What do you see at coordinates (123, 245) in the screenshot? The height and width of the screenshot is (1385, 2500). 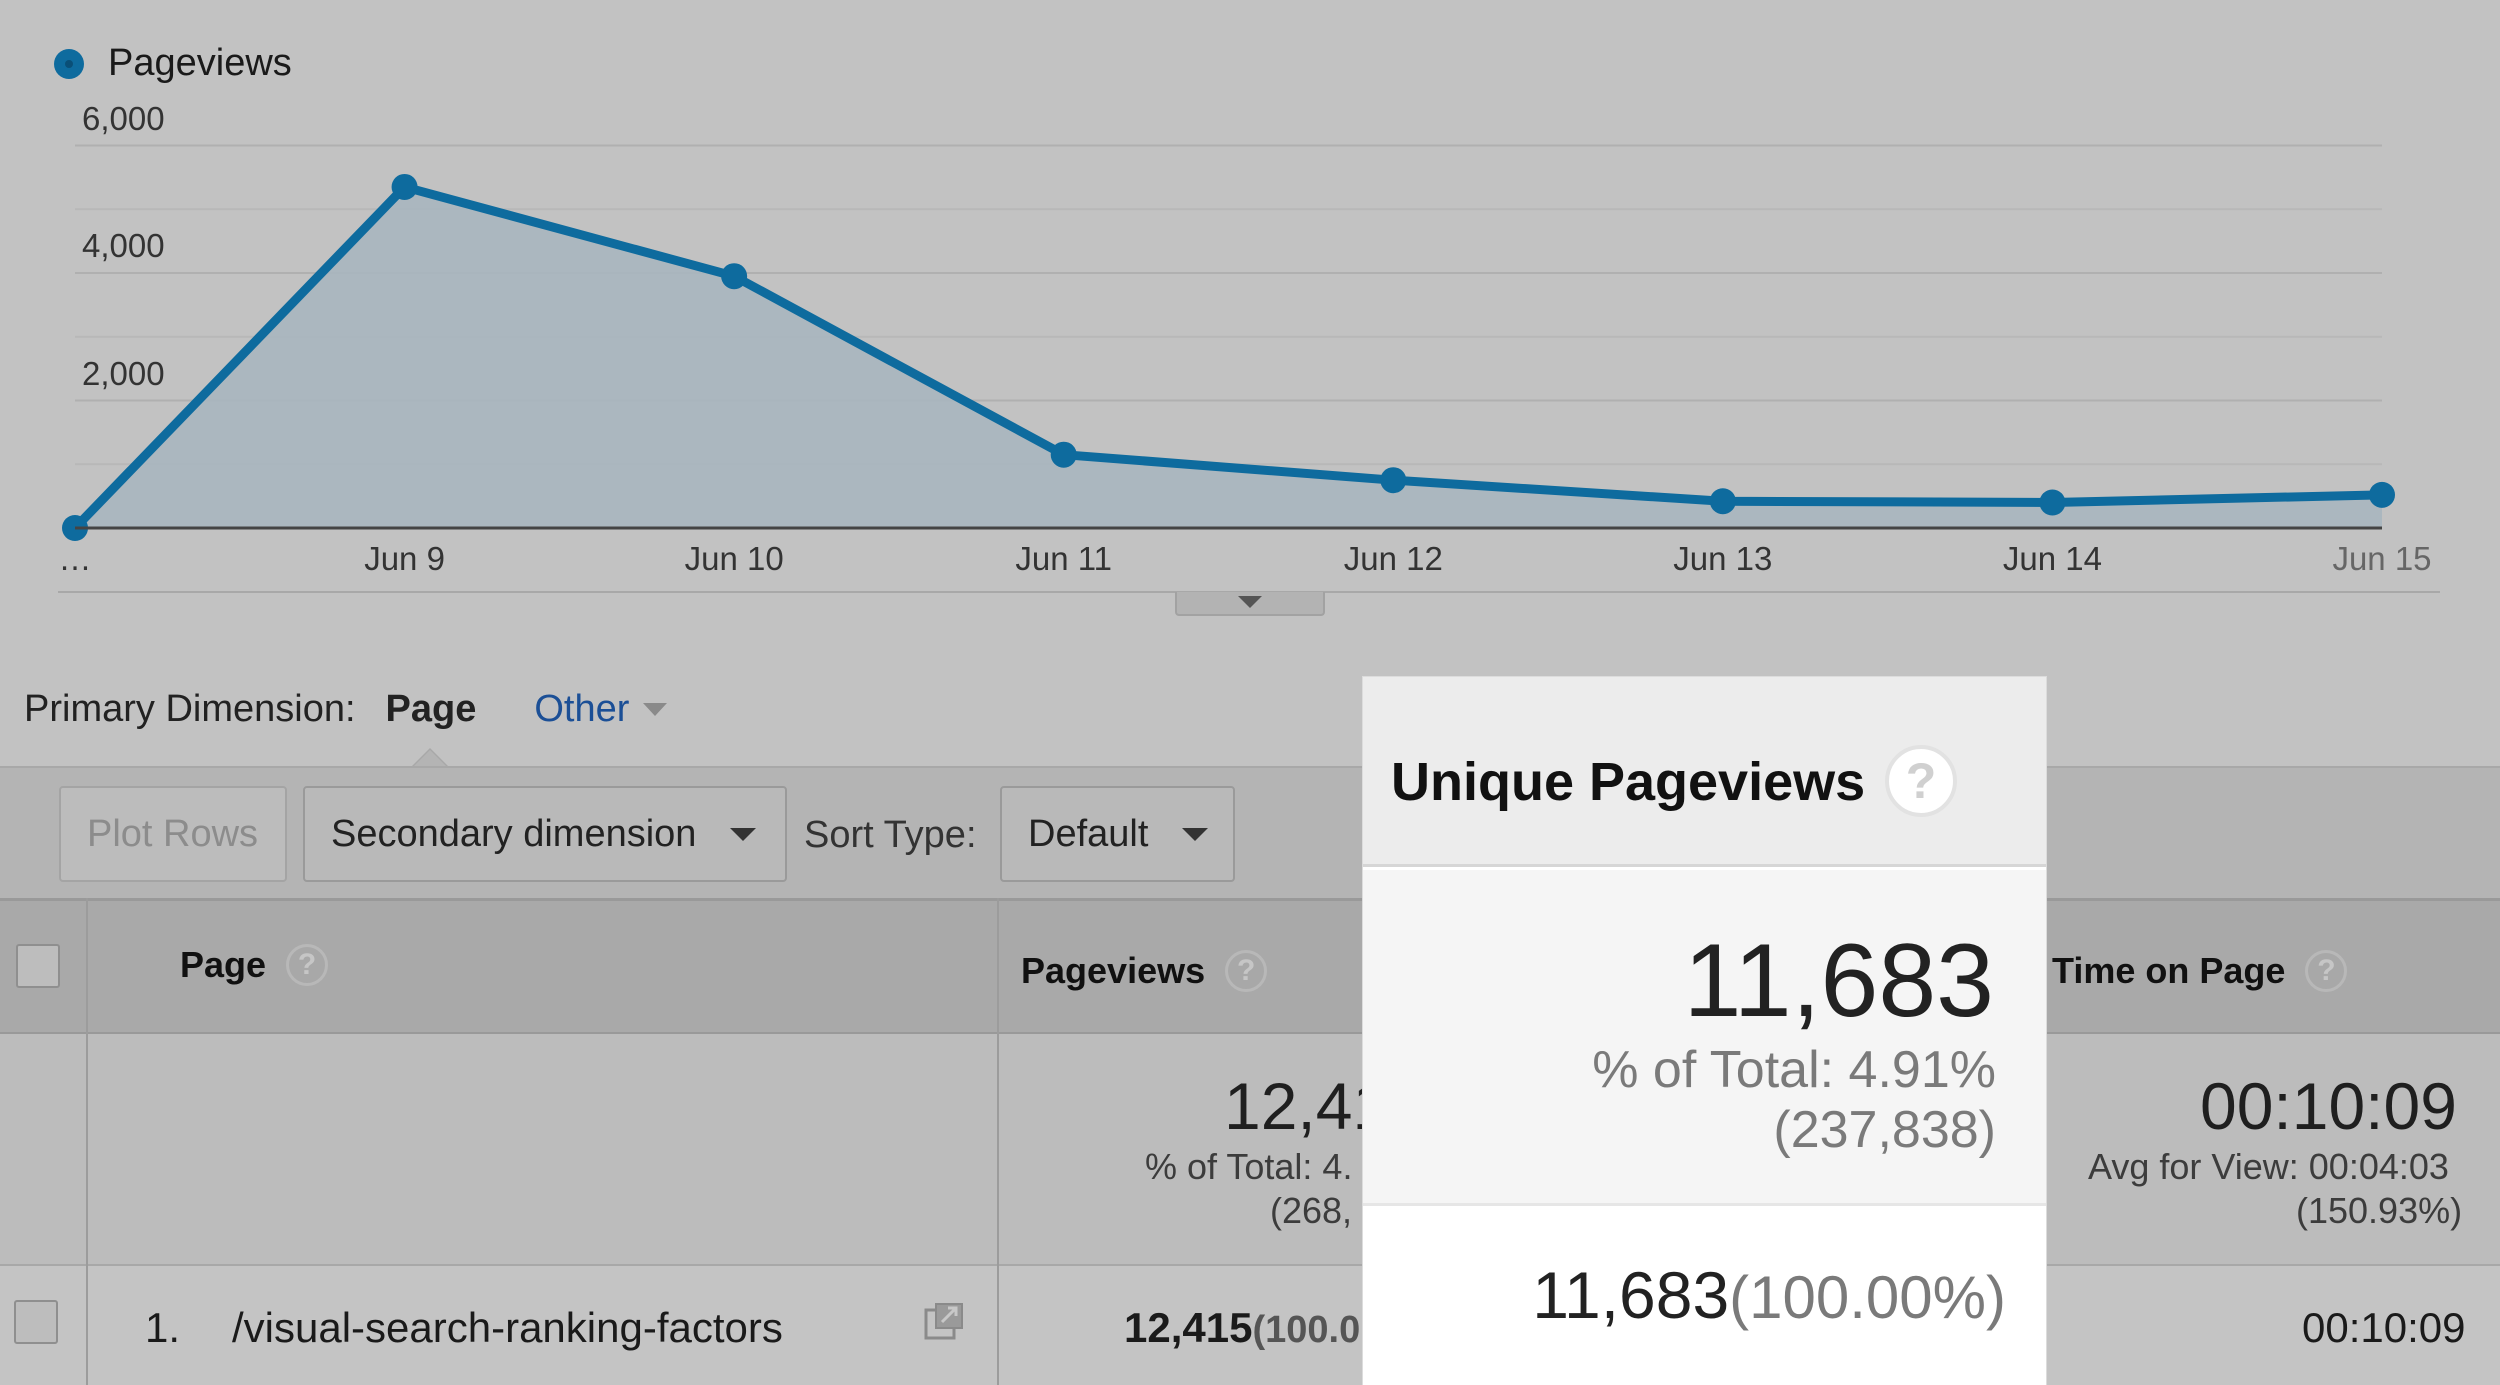 I see `y-tick-label: 4,000` at bounding box center [123, 245].